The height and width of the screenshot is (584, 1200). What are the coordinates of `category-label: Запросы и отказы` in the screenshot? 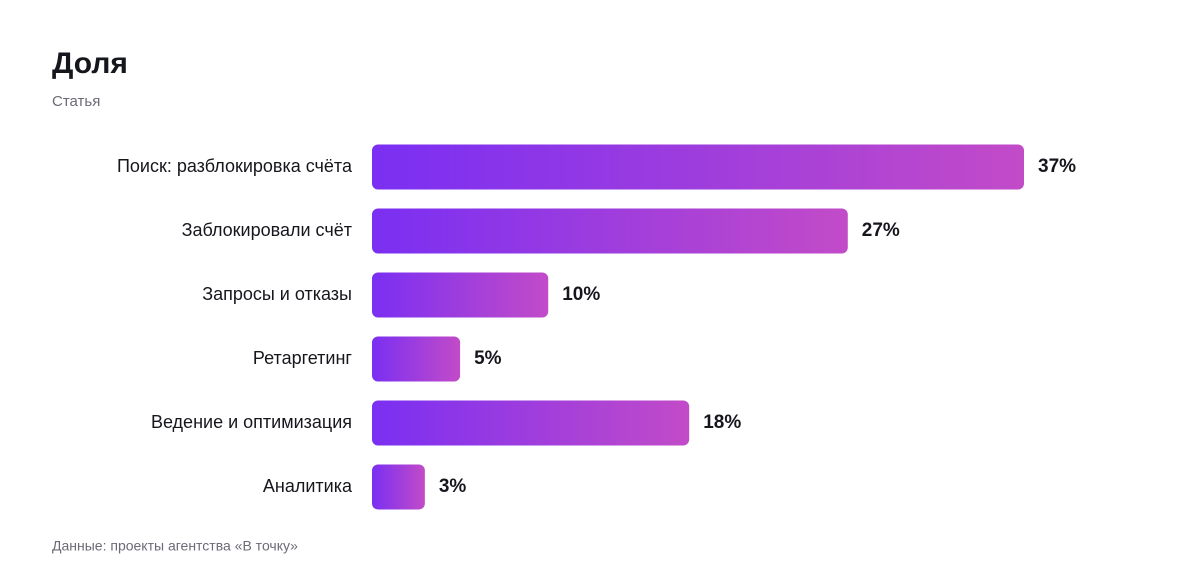 It's located at (277, 294).